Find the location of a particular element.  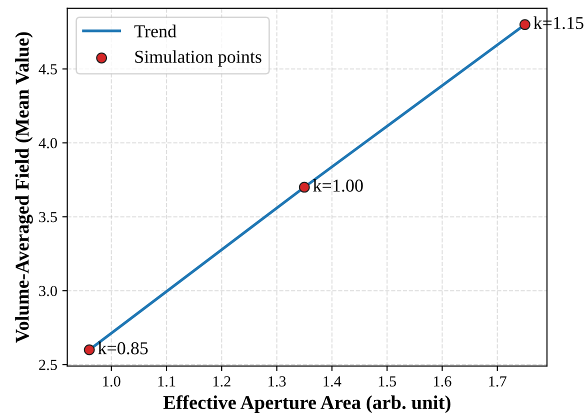

y-tick-label: 3.5 is located at coordinates (48, 217).